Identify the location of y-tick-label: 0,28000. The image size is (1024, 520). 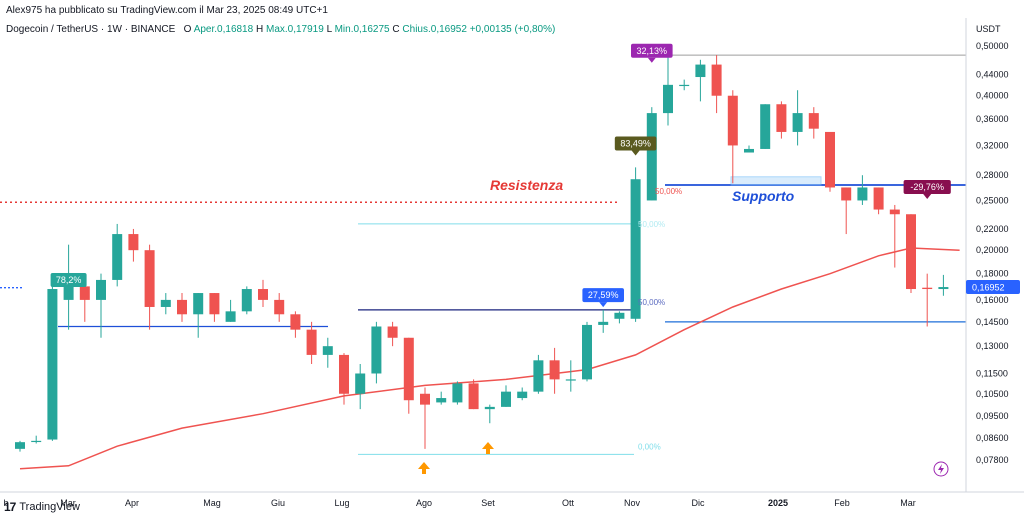
(992, 175).